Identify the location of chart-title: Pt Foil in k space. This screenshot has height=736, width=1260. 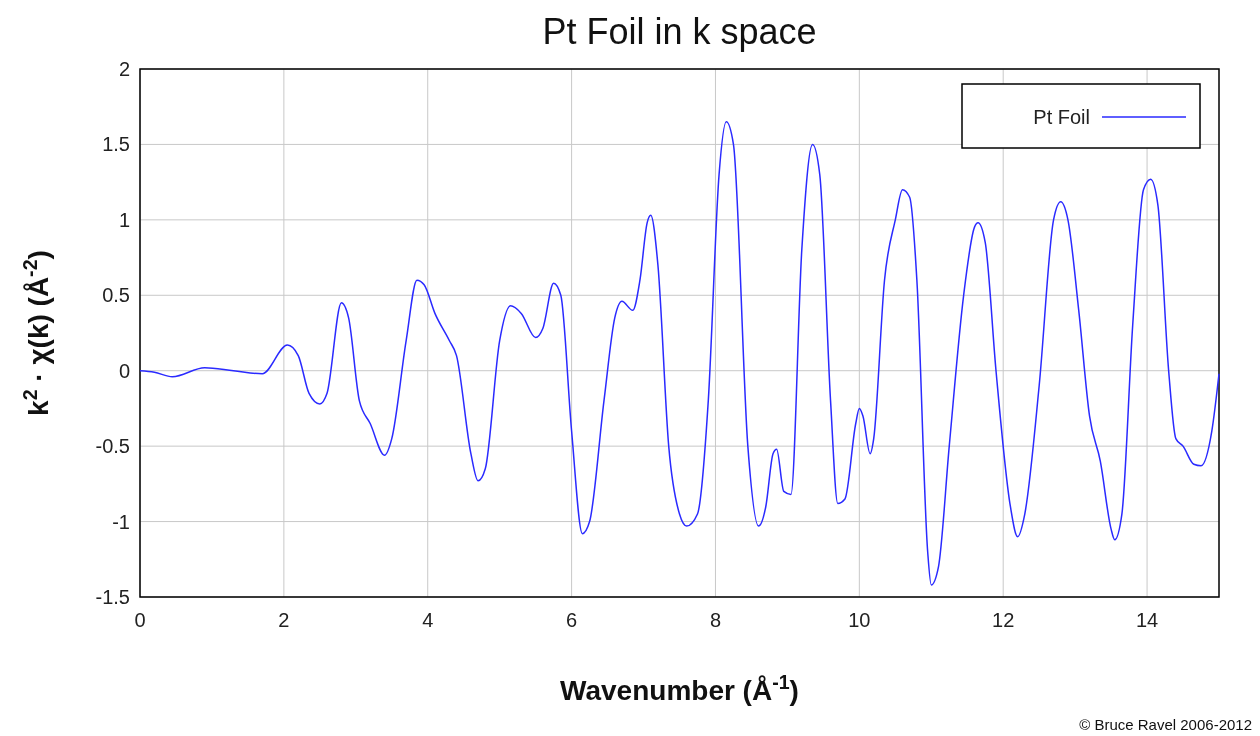
(679, 31).